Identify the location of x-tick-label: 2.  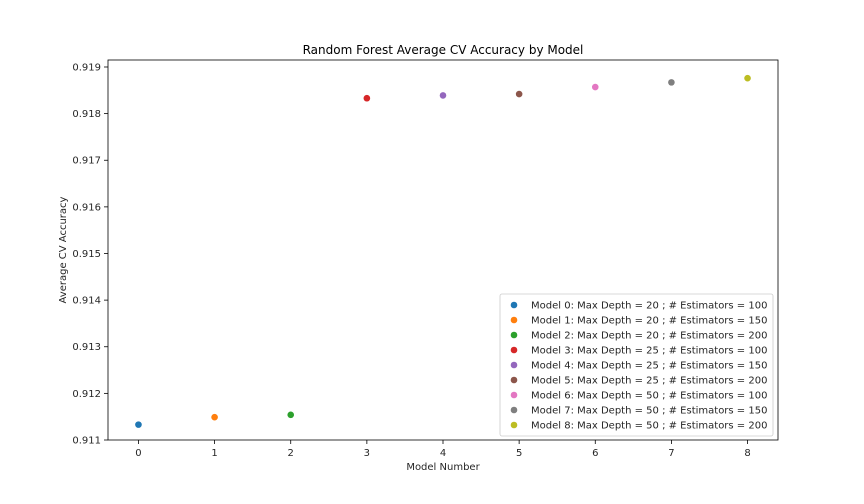
(291, 453).